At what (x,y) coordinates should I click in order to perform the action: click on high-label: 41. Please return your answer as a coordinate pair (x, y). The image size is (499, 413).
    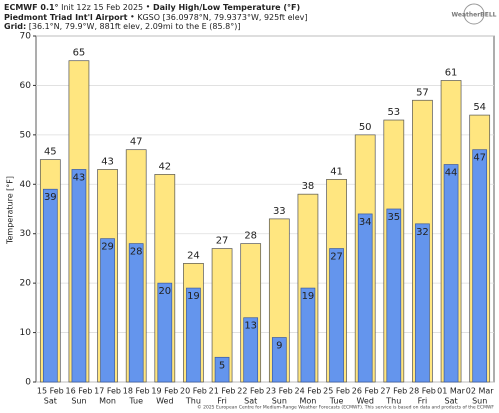
    Looking at the image, I should click on (336, 171).